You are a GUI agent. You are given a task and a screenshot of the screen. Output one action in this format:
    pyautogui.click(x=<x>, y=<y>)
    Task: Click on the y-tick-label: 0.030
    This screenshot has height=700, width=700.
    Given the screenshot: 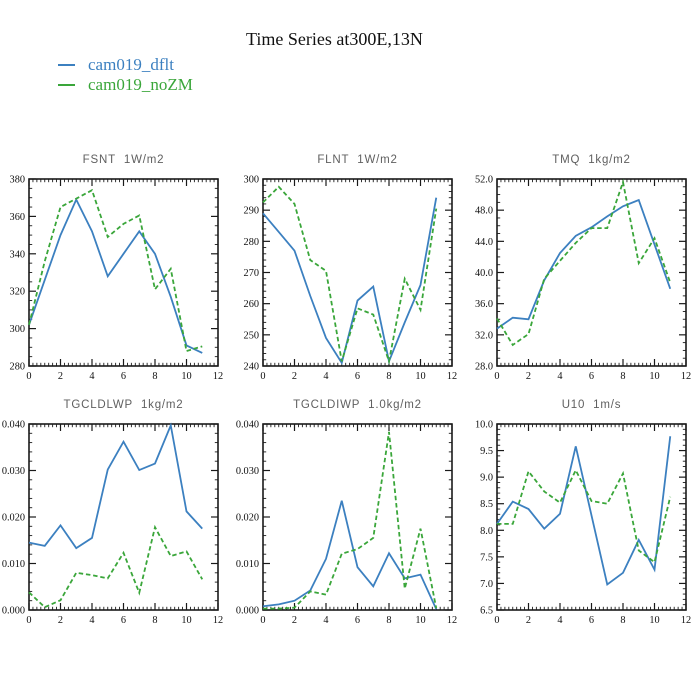 What is the action you would take?
    pyautogui.click(x=13, y=471)
    